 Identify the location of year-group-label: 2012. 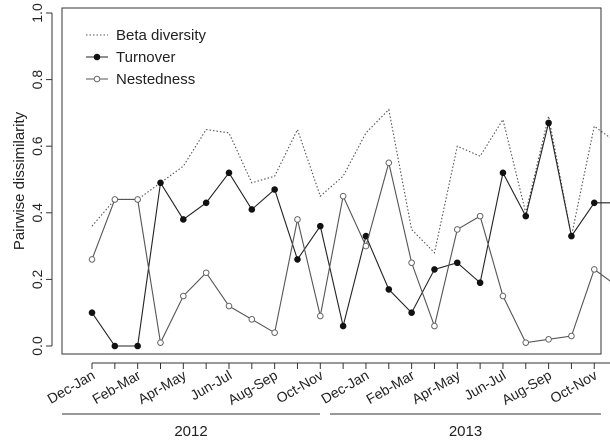
(190, 431).